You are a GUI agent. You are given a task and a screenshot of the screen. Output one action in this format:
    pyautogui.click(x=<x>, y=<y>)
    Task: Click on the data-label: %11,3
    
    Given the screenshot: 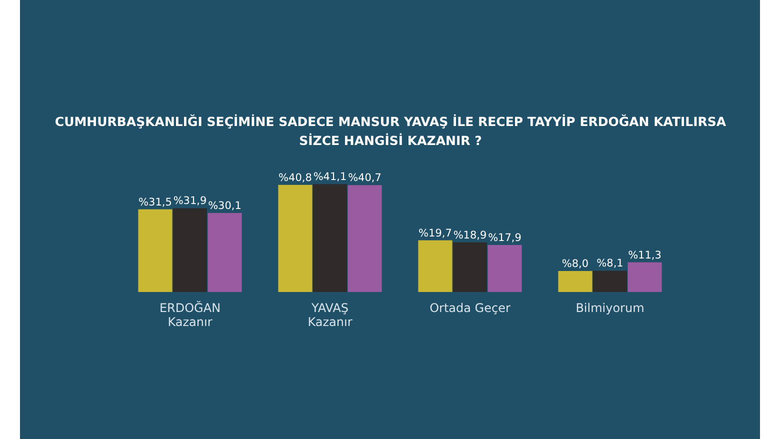 What is the action you would take?
    pyautogui.click(x=645, y=255)
    